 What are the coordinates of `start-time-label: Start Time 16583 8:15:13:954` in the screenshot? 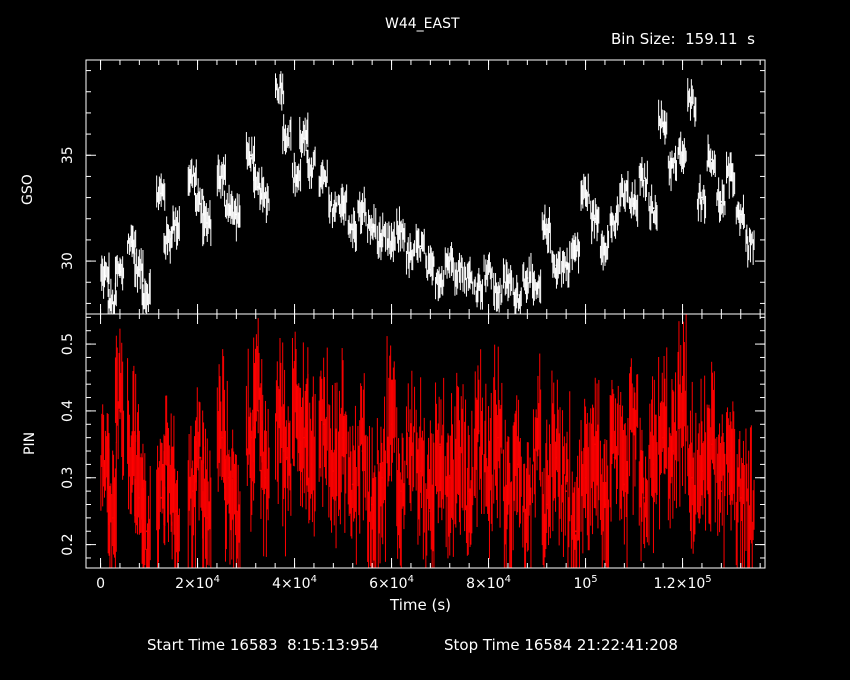 It's located at (263, 645).